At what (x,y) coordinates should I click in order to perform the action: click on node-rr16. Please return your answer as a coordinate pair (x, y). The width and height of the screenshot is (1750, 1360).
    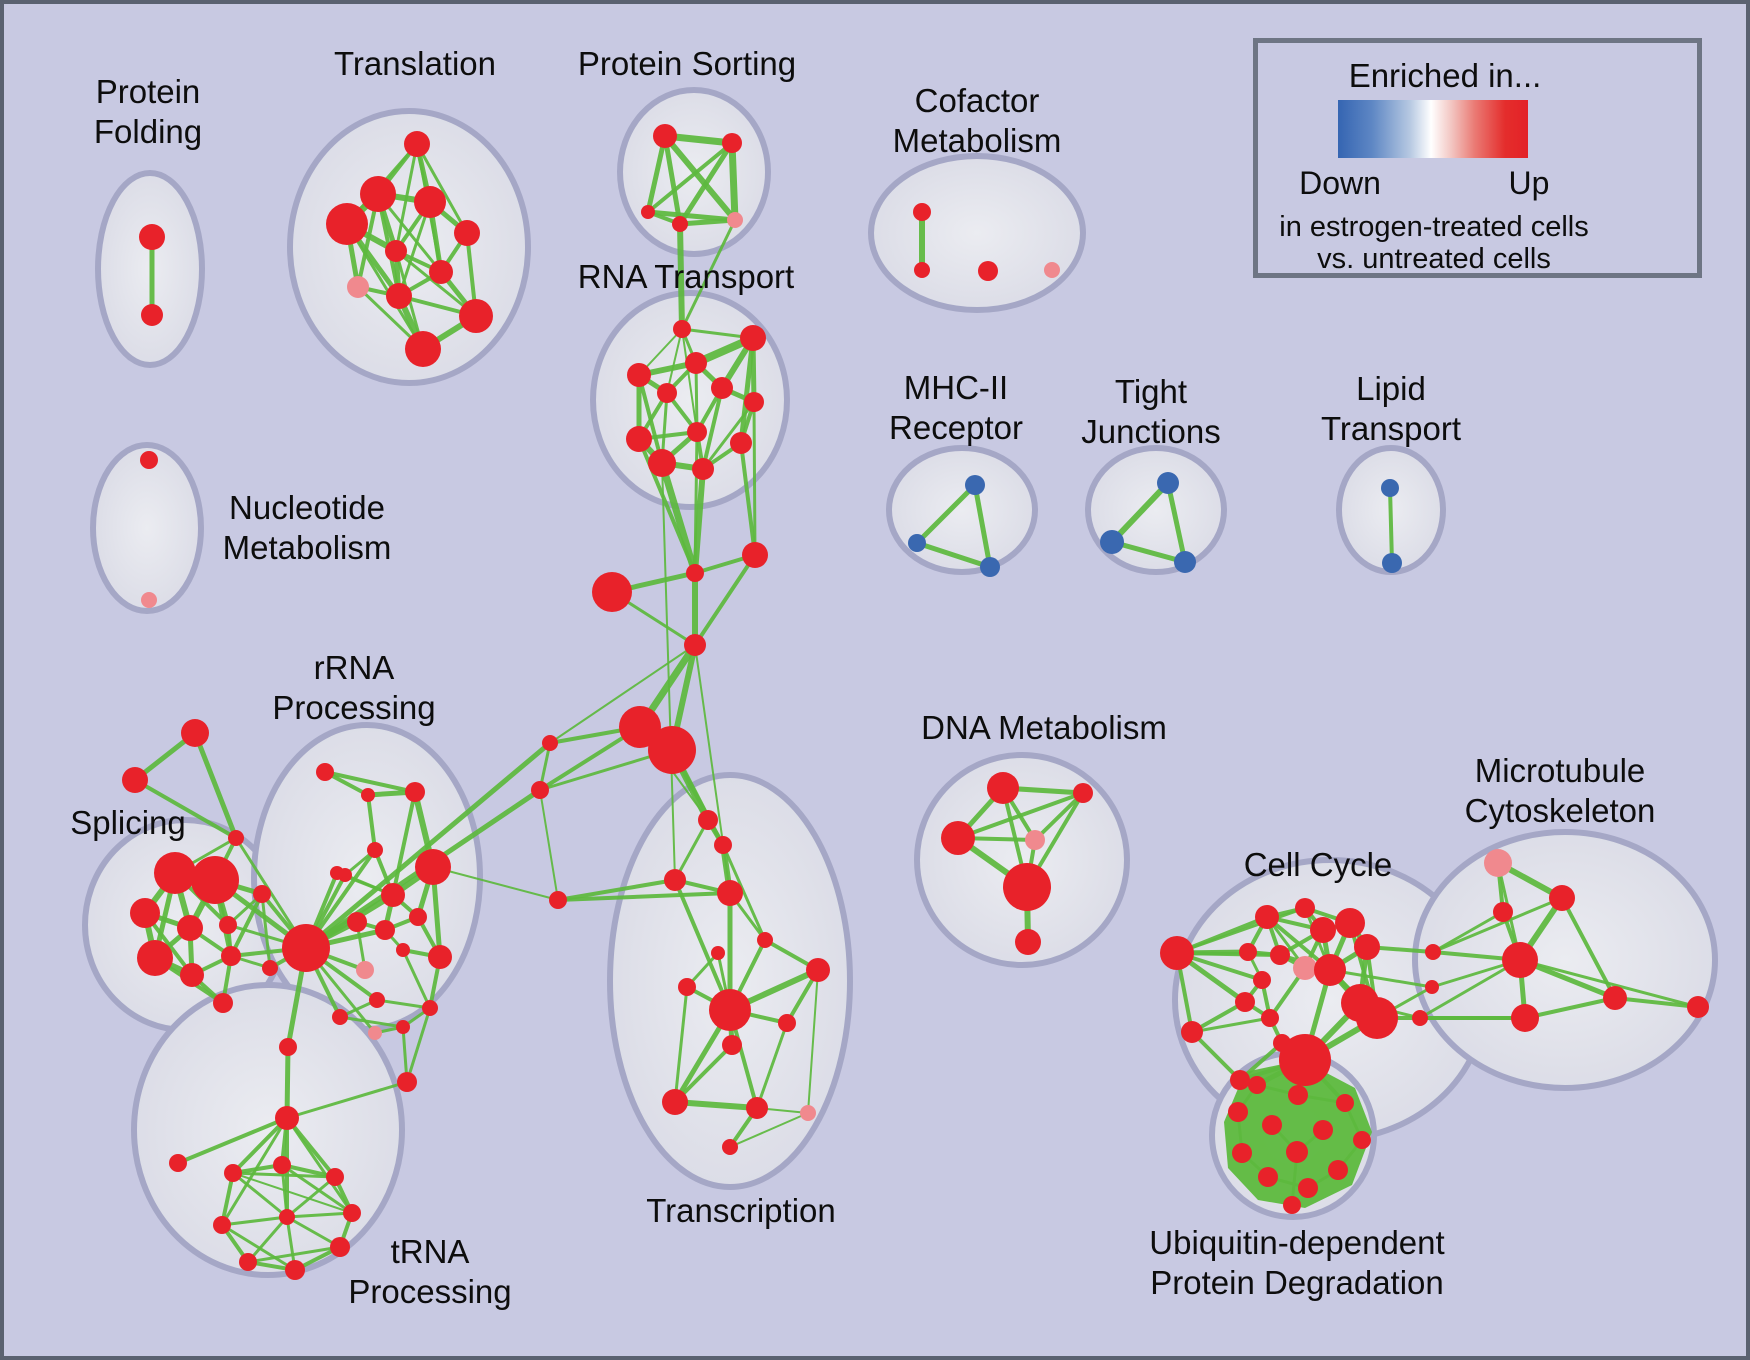
    Looking at the image, I should click on (340, 1017).